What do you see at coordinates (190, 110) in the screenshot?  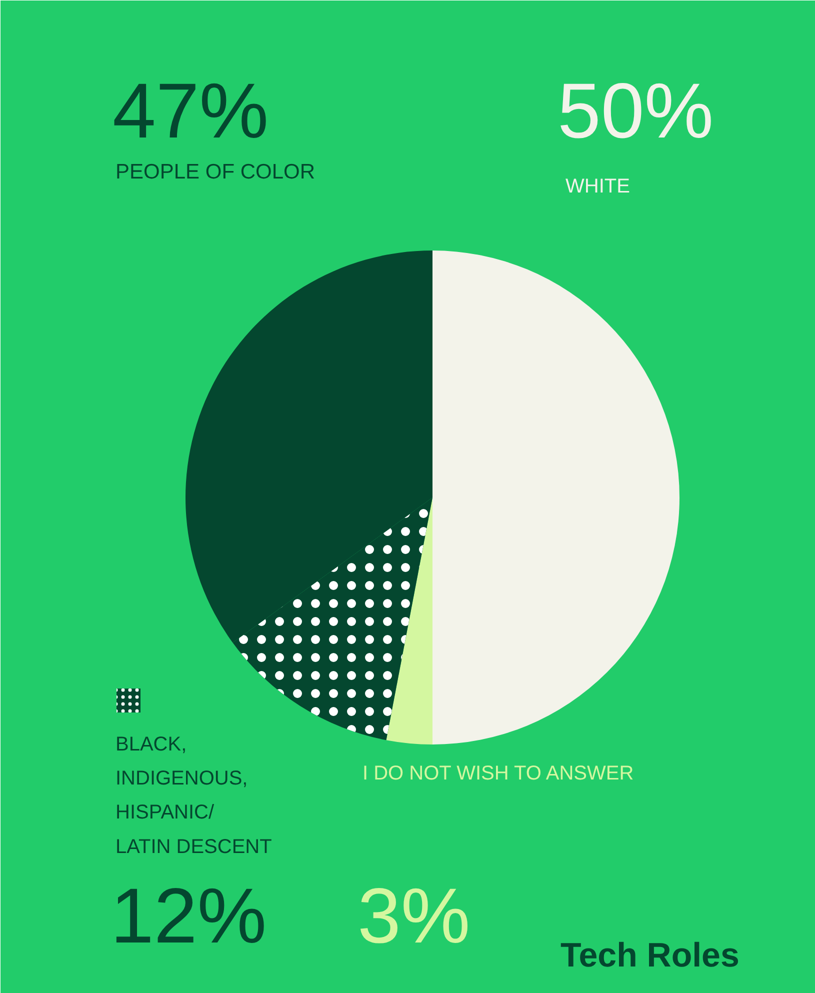 I see `text: 47%` at bounding box center [190, 110].